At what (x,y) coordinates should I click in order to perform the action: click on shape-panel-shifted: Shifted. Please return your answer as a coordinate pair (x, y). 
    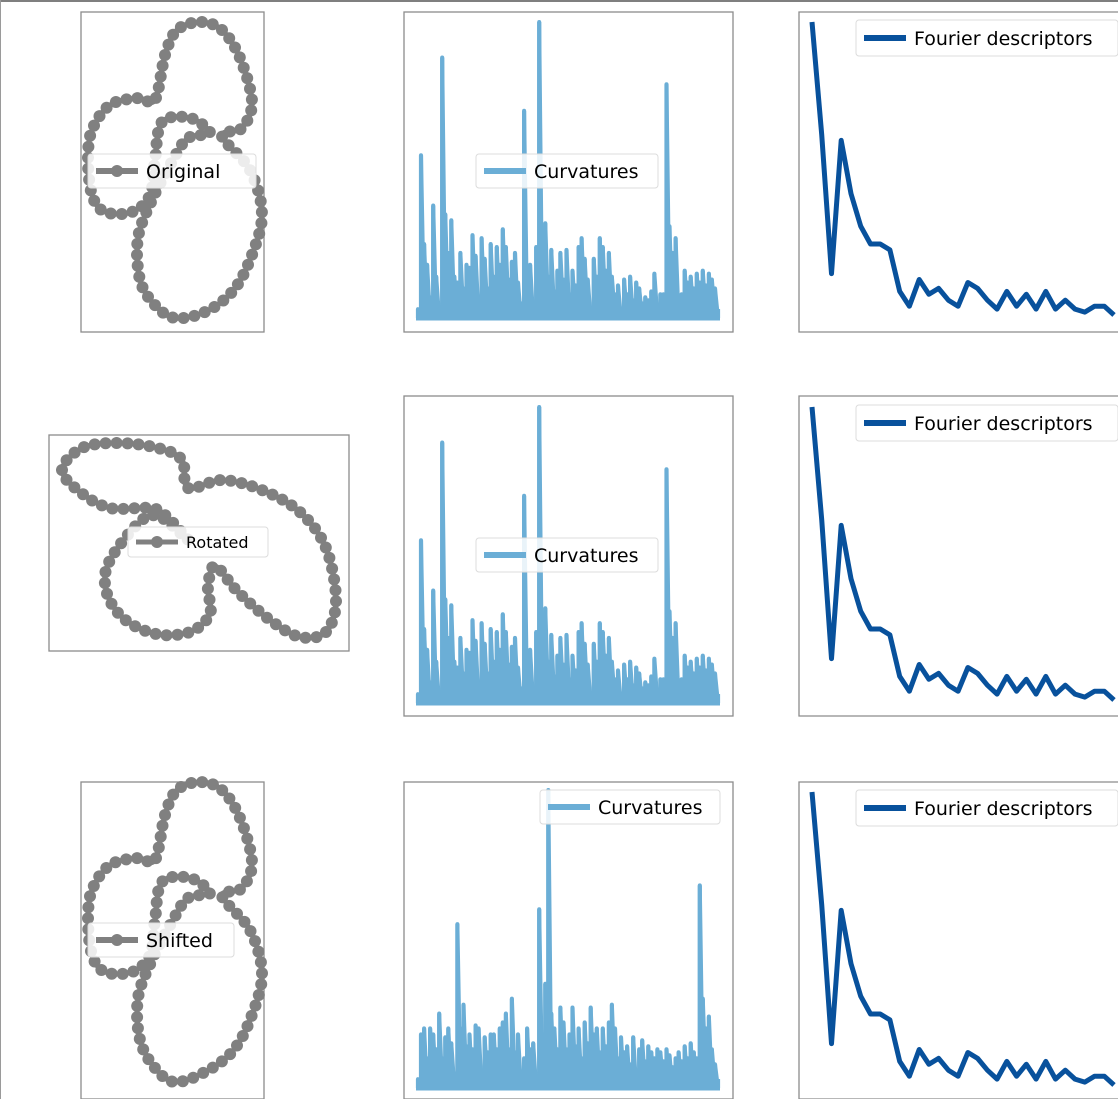
    Looking at the image, I should click on (174, 937).